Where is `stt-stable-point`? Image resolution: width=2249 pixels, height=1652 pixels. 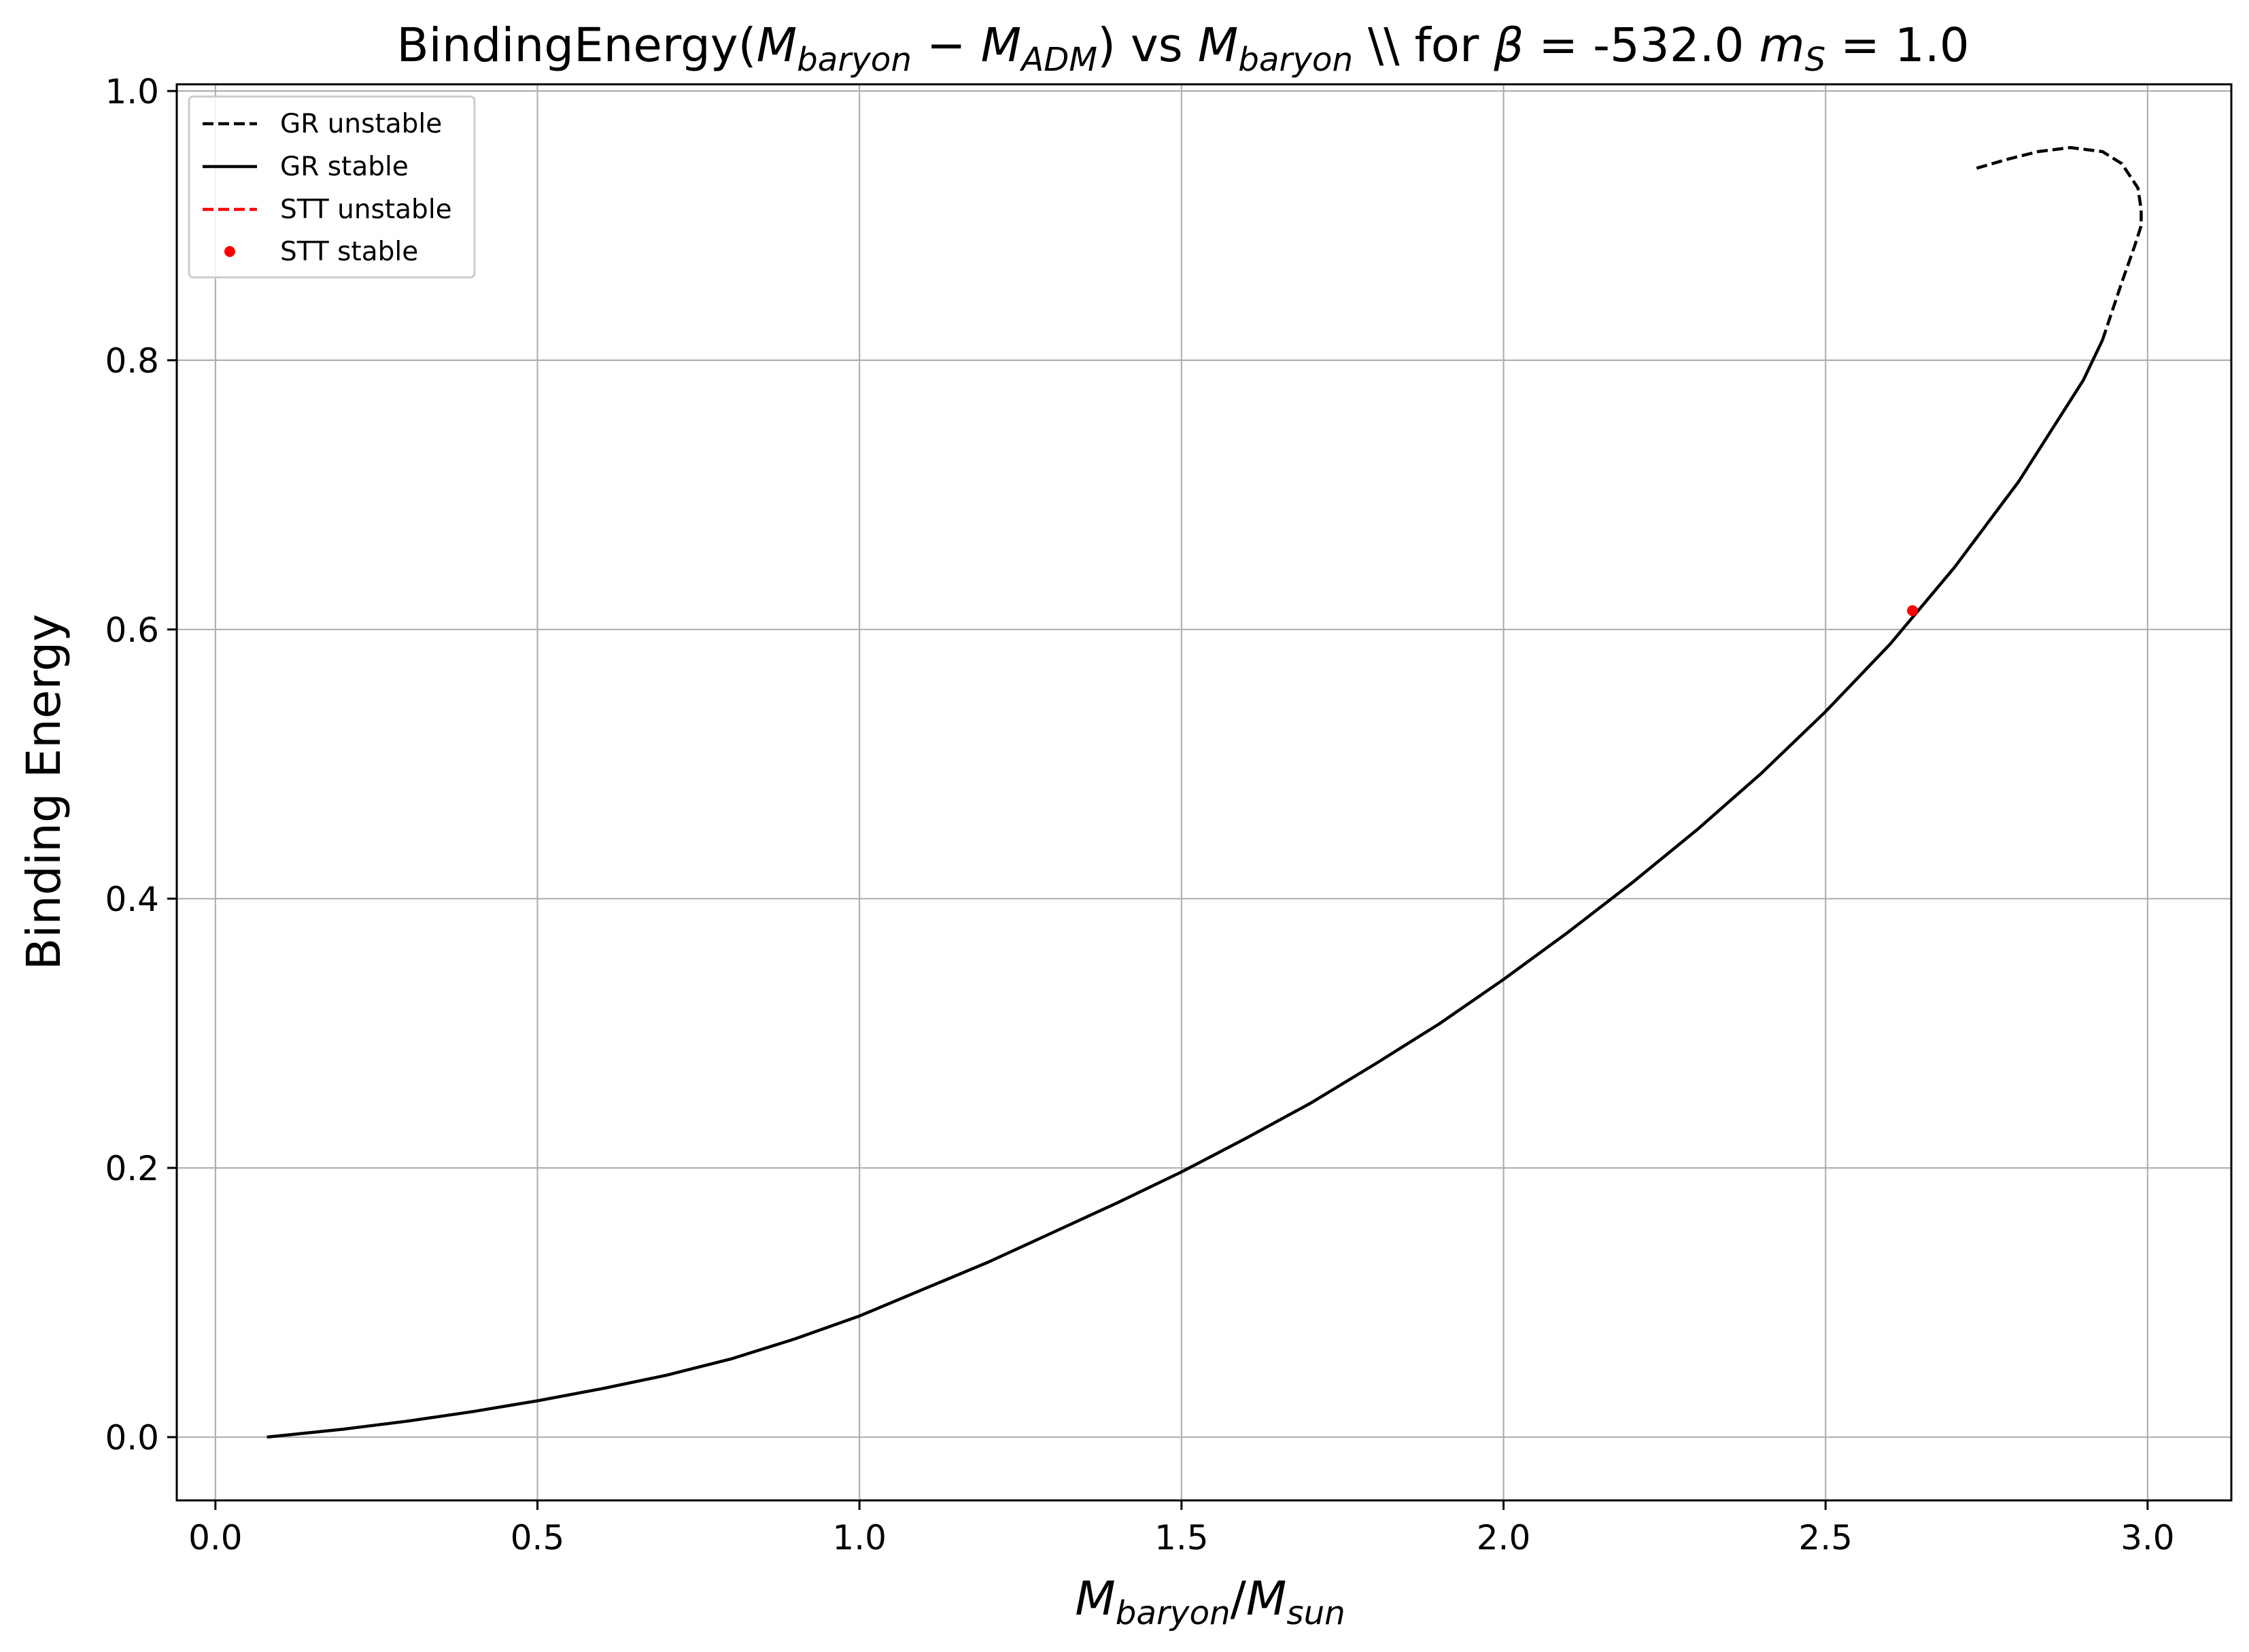 stt-stable-point is located at coordinates (1913, 611).